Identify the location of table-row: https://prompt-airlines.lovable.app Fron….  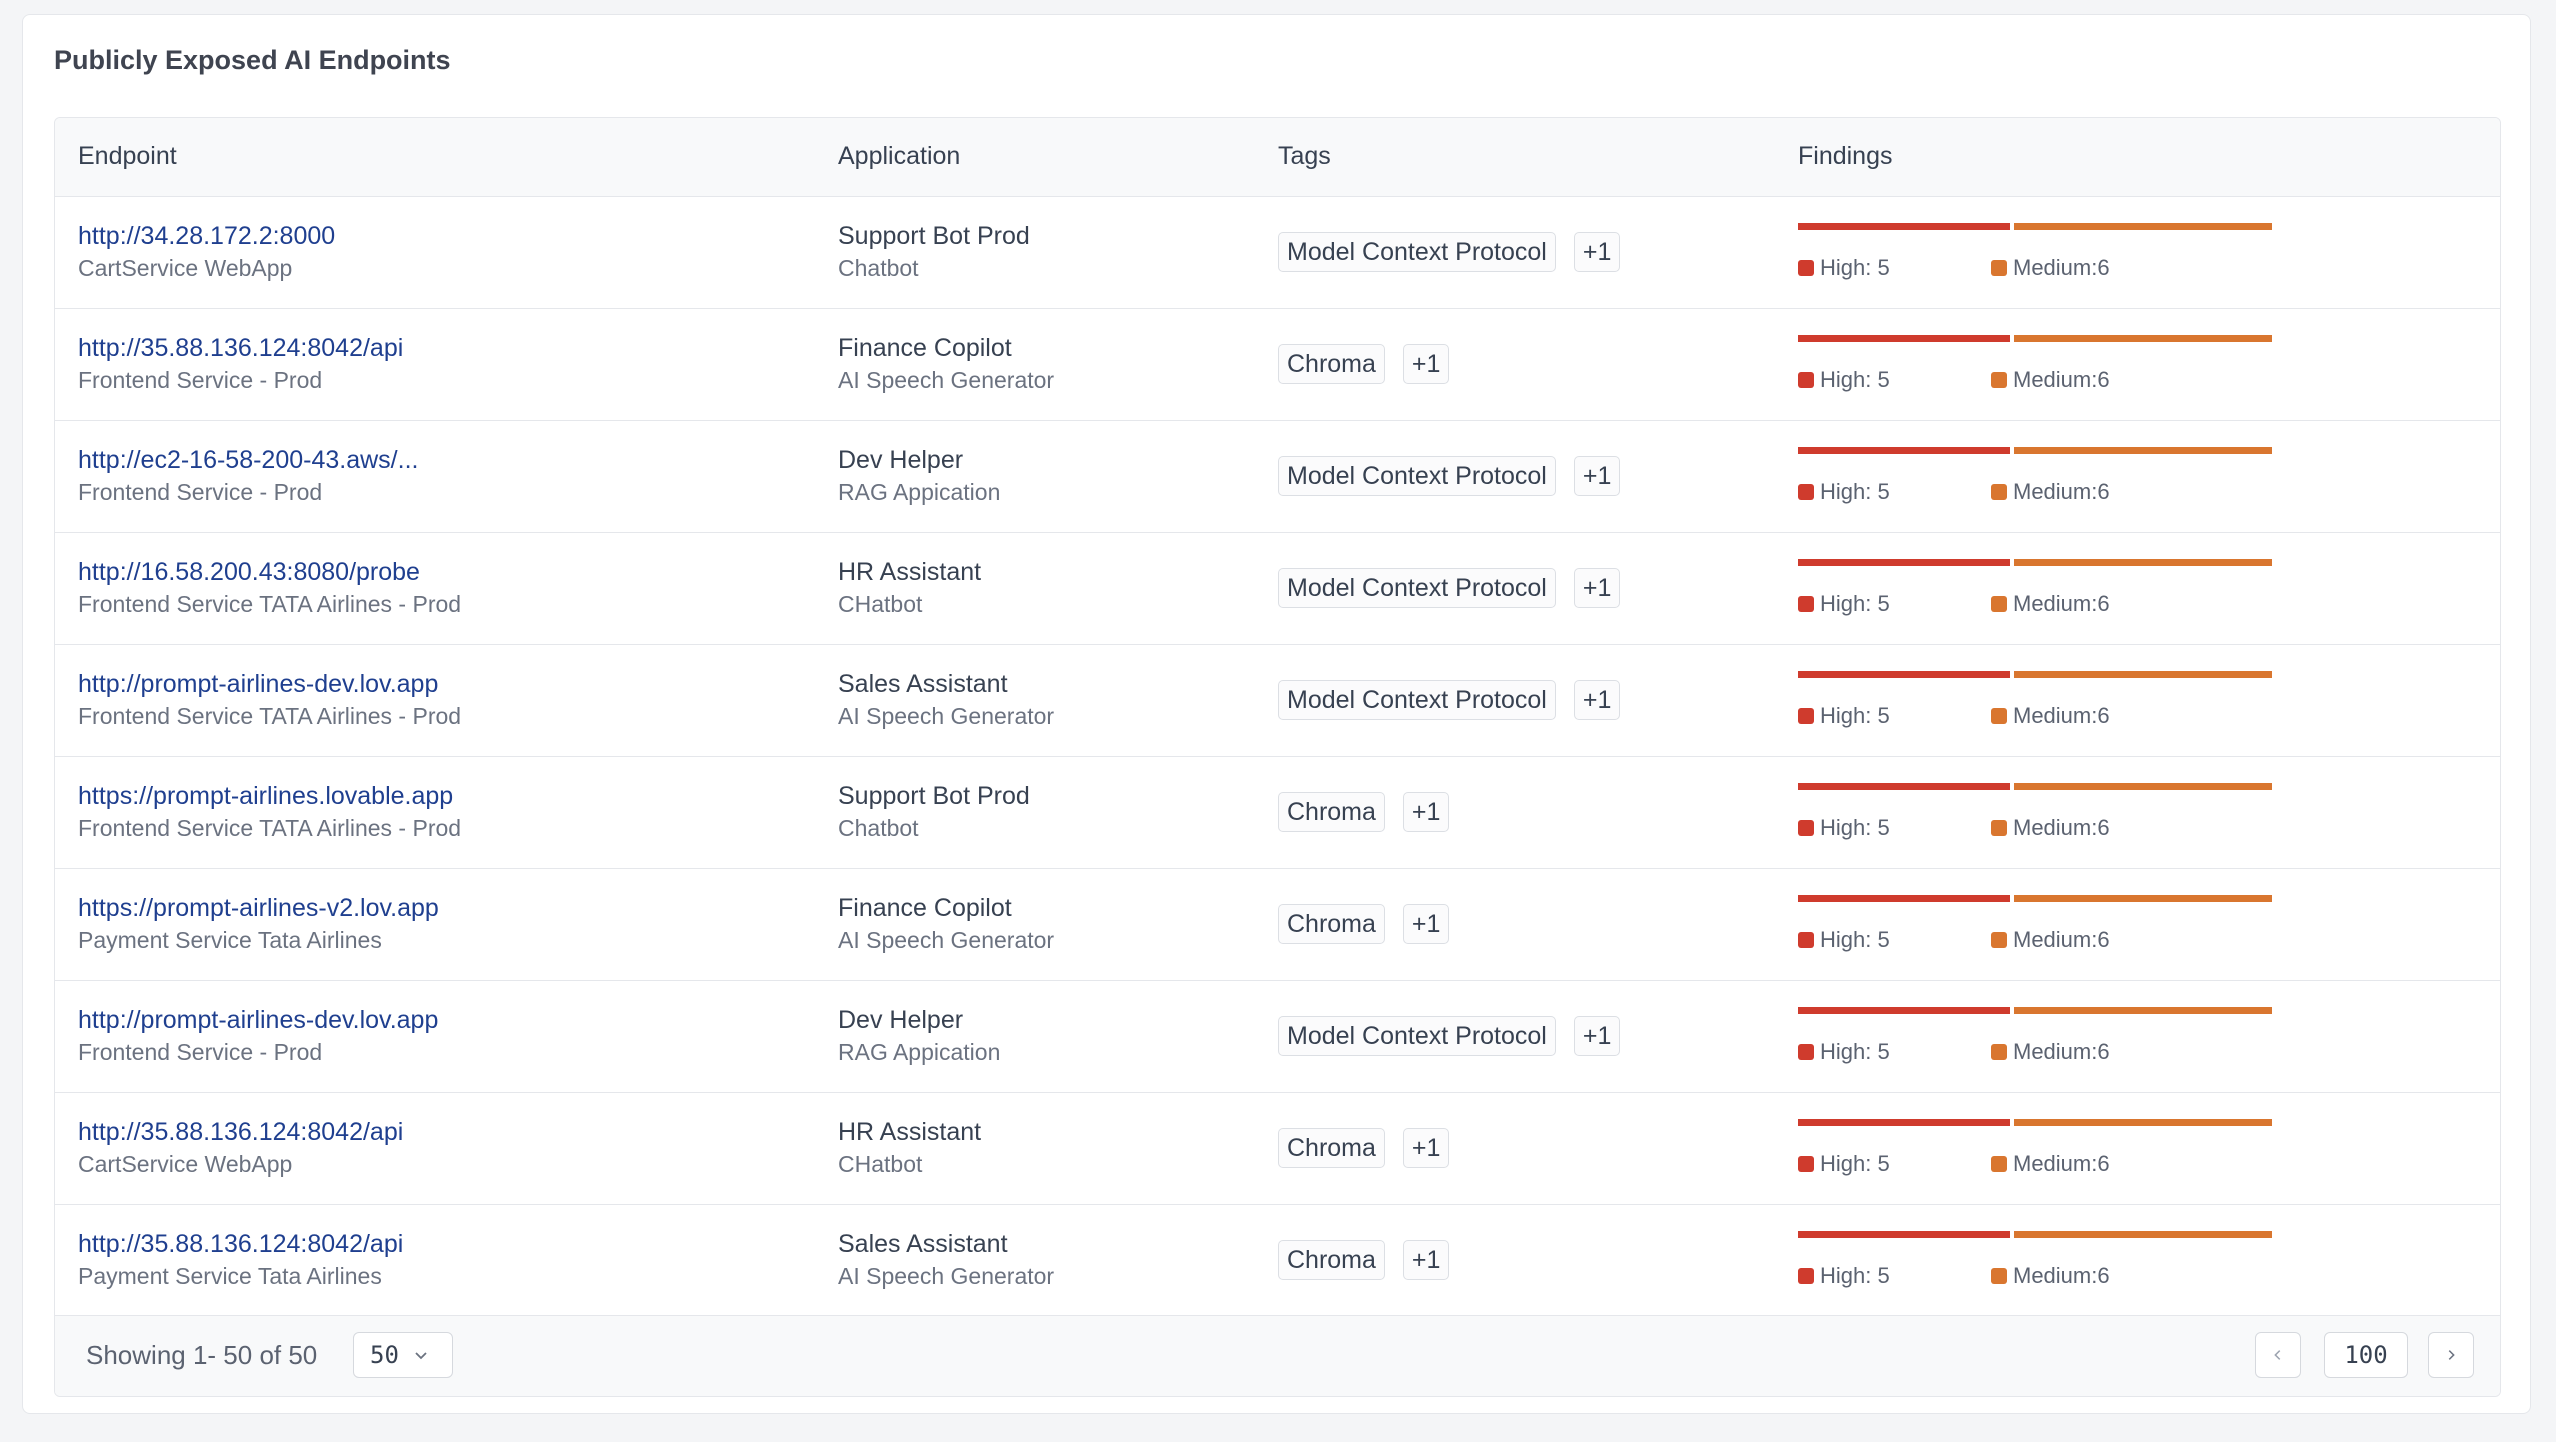
(1277, 812).